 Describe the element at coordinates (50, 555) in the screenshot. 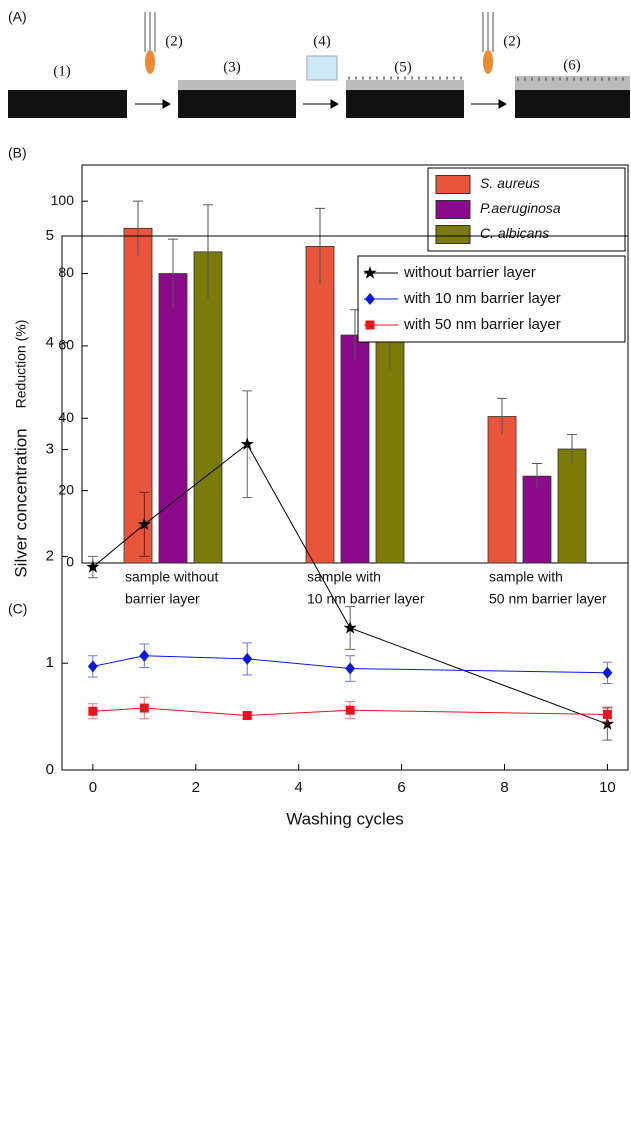

I see `y-tick-label: 2` at that location.